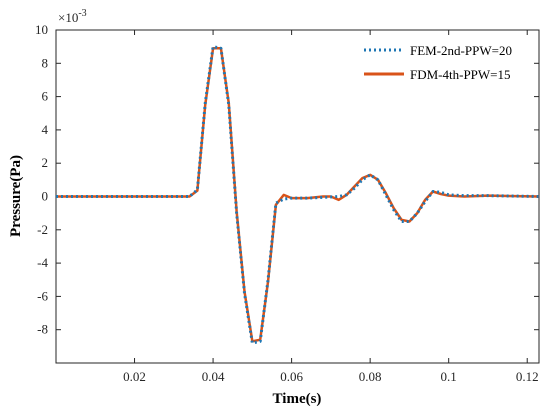 This screenshot has height=413, width=550. Describe the element at coordinates (45, 96) in the screenshot. I see `y-tick-label: 6` at that location.